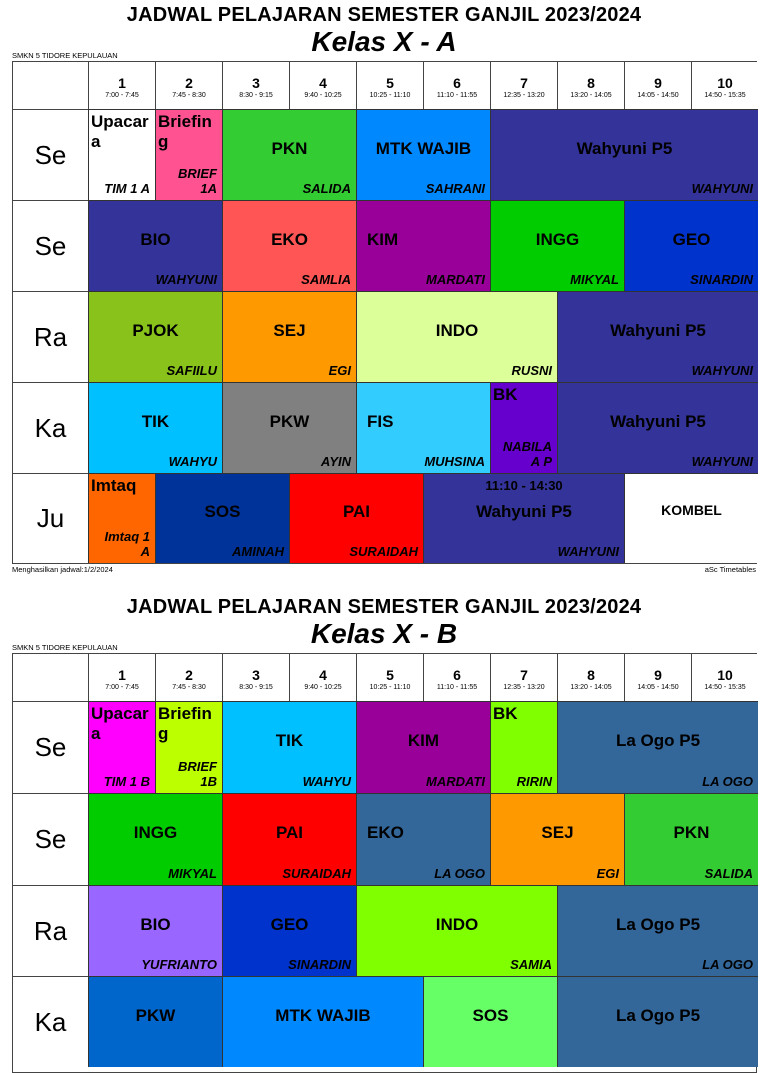 The image size is (768, 1073). I want to click on lesson-bk: BK RIRIN, so click(523, 747).